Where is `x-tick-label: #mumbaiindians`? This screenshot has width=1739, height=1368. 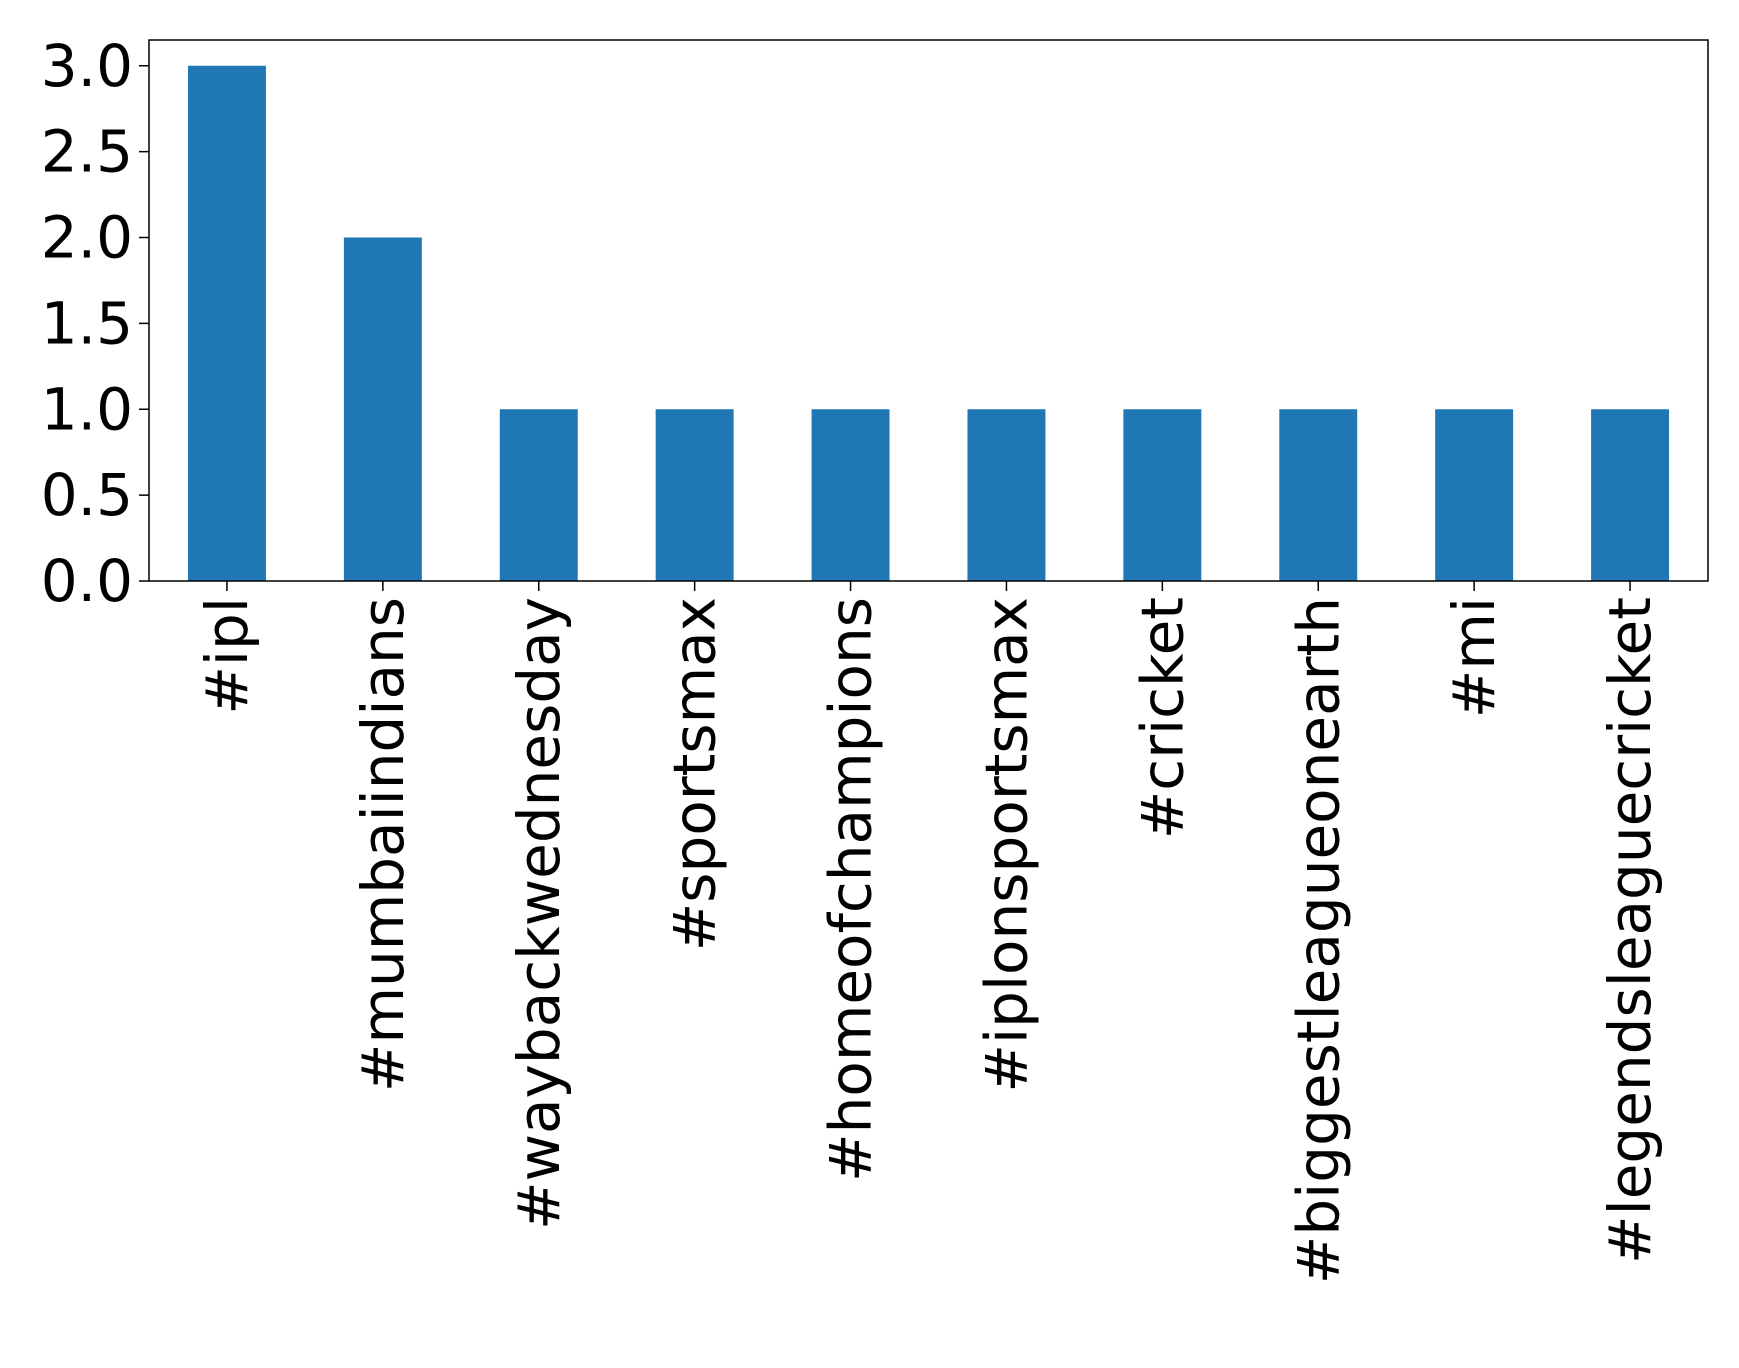
x-tick-label: #mumbaiindians is located at coordinates (383, 844).